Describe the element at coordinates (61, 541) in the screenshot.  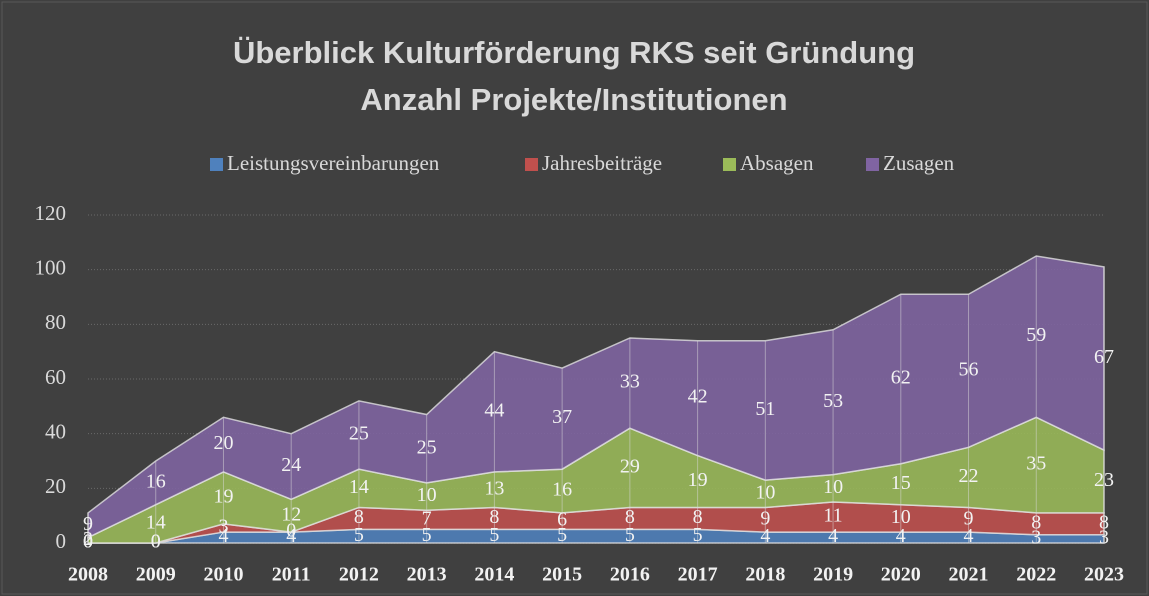
I see `y-tick-label: 0` at that location.